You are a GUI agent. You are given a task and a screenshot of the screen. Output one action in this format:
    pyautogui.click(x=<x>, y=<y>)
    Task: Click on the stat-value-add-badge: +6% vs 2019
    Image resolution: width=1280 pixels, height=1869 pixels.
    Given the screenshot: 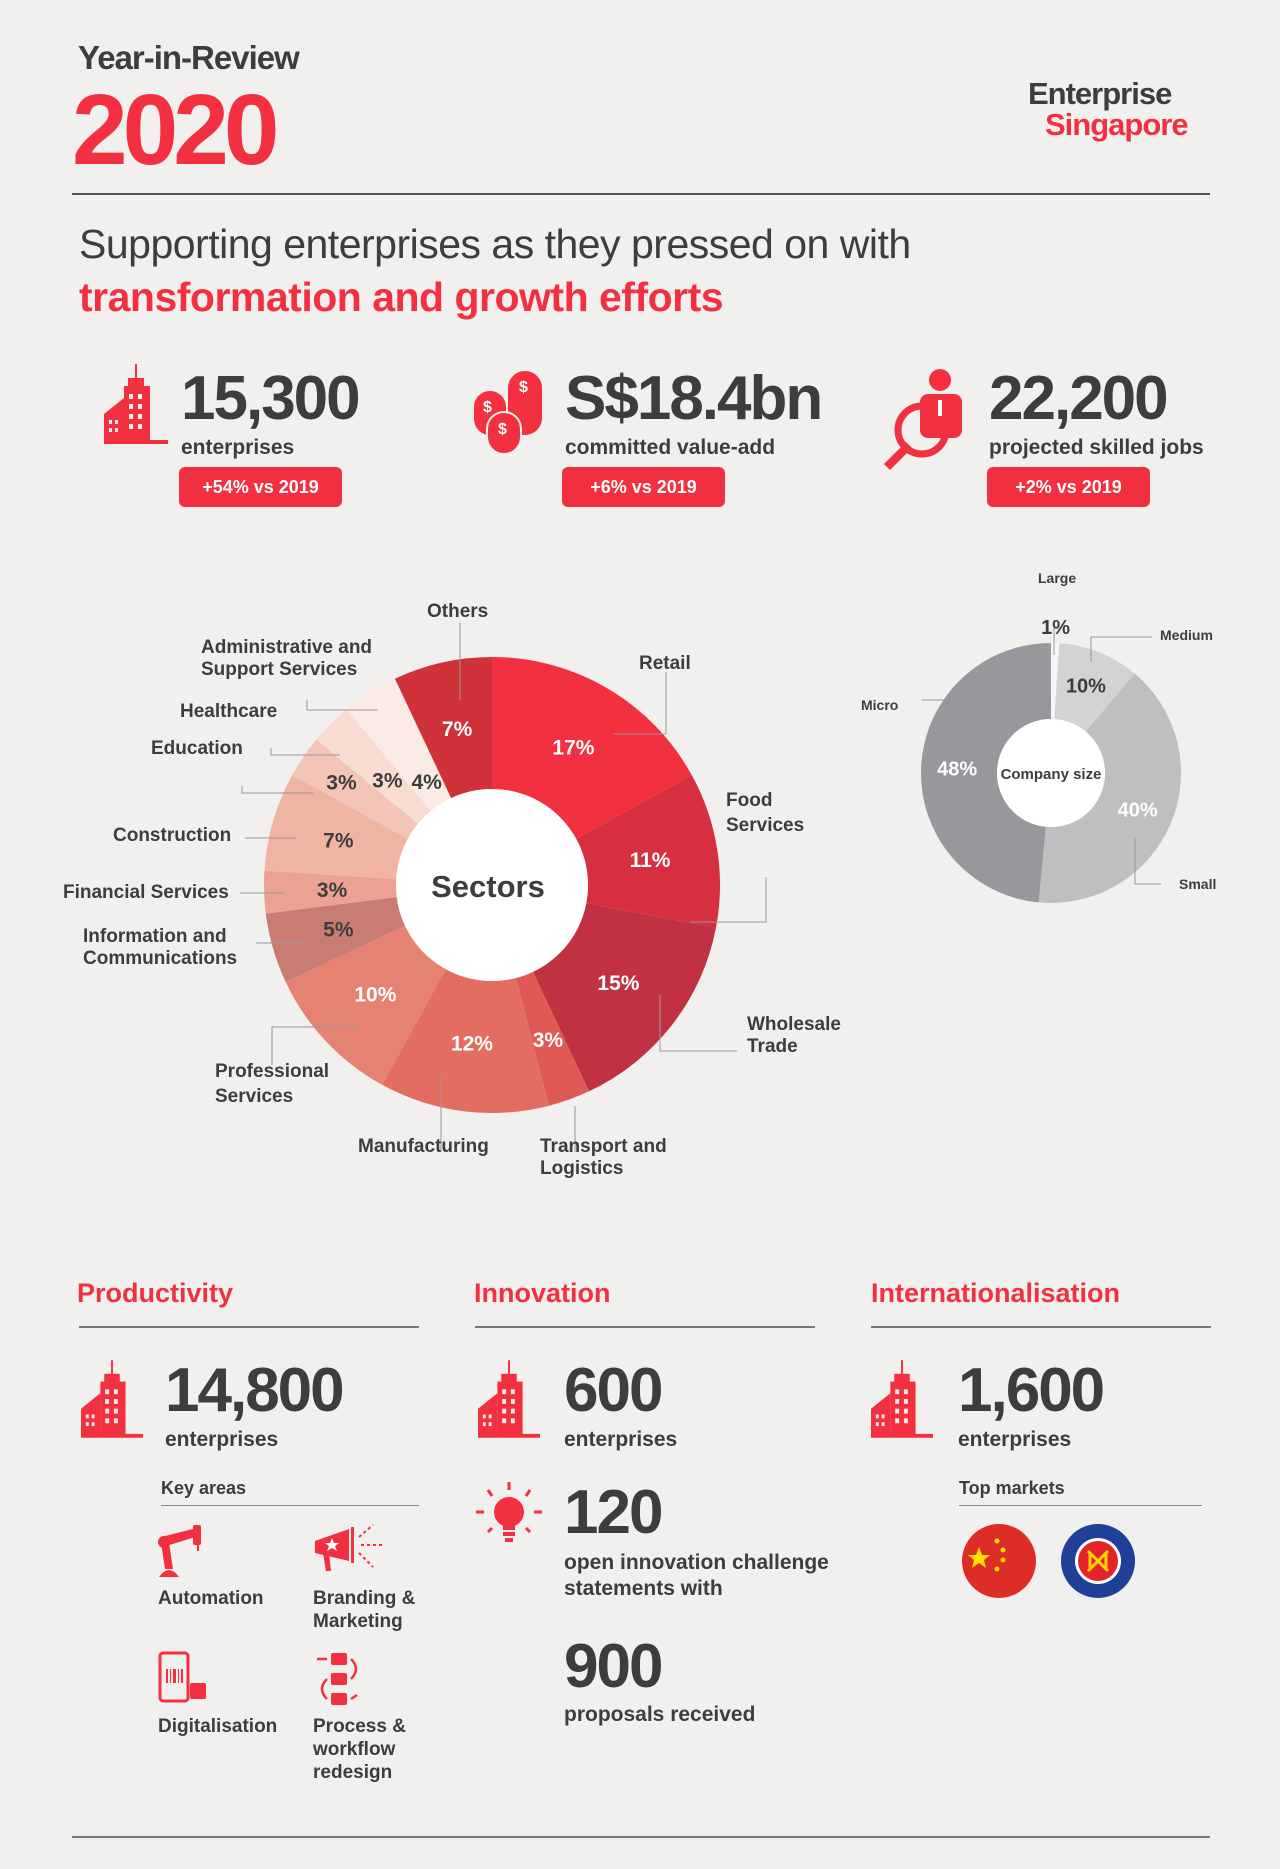 What is the action you would take?
    pyautogui.click(x=643, y=487)
    